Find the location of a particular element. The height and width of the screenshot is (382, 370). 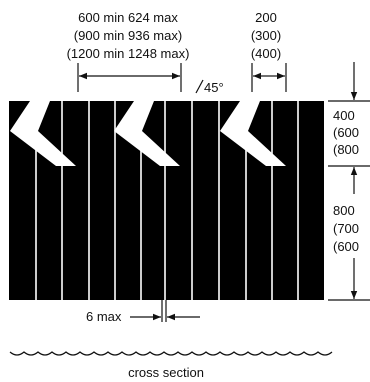

angle-slash is located at coordinates (199, 86).